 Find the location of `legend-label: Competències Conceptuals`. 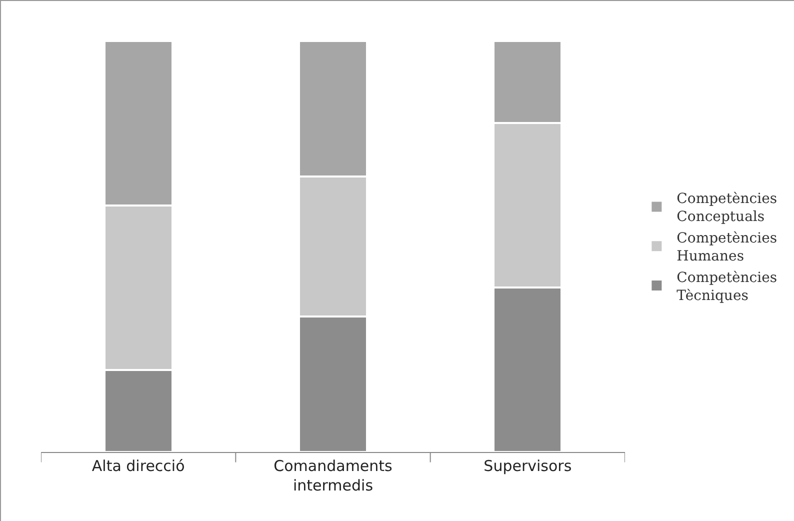

legend-label: Competències Conceptuals is located at coordinates (727, 208).